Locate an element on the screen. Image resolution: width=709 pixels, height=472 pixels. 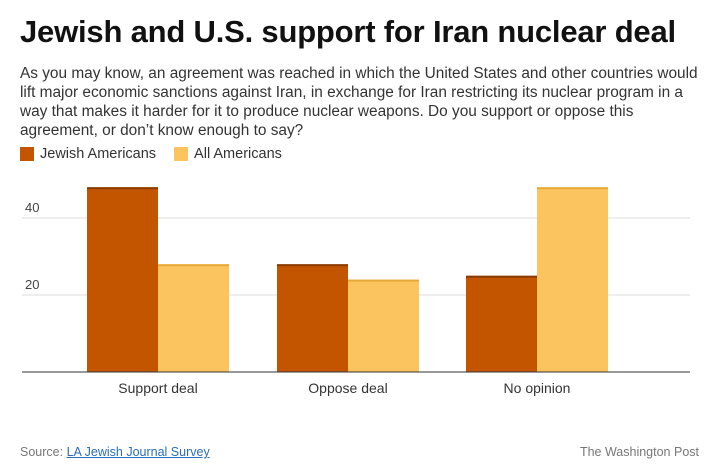
x-tick-label-support-deal: Support deal is located at coordinates (157, 388).